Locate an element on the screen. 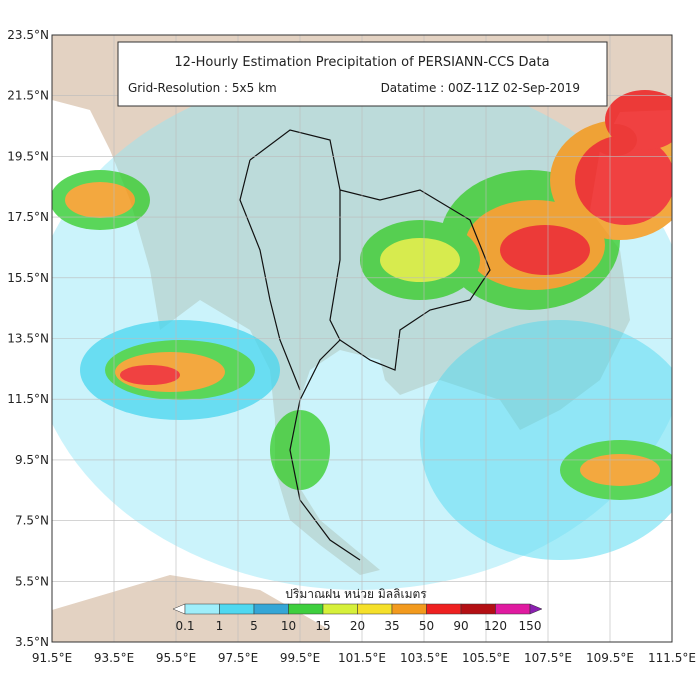 This screenshot has height=700, width=696. lat-label: 15.5°N is located at coordinates (28, 278).